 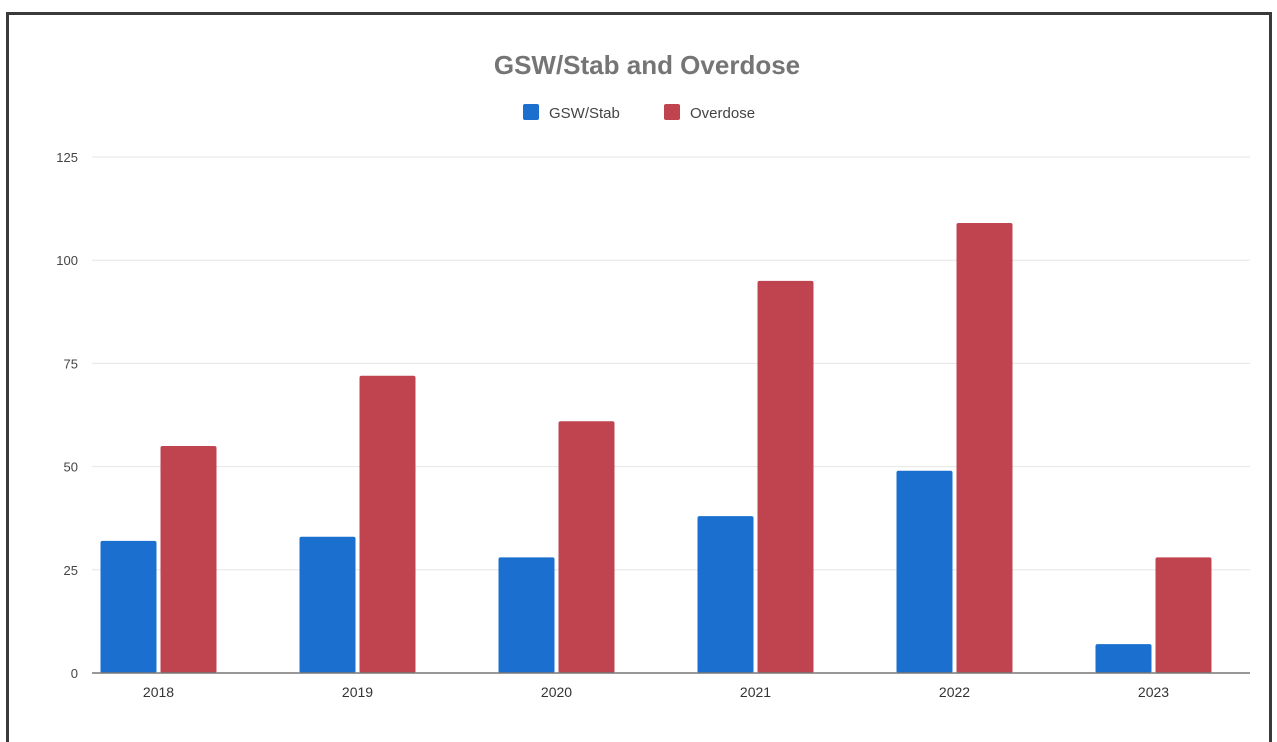 I want to click on bar-overdose-2022, so click(x=984, y=448).